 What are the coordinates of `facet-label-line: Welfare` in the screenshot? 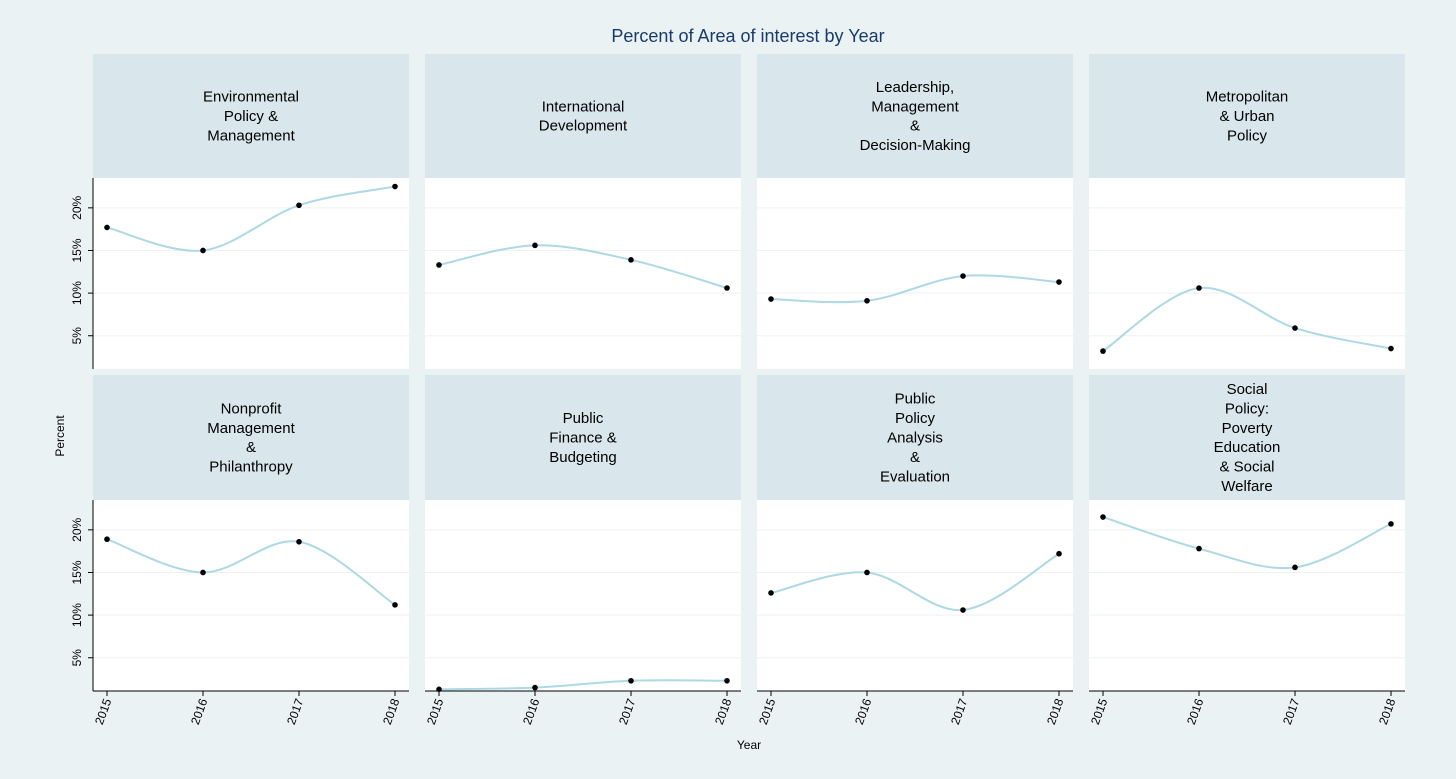 It's located at (1246, 486).